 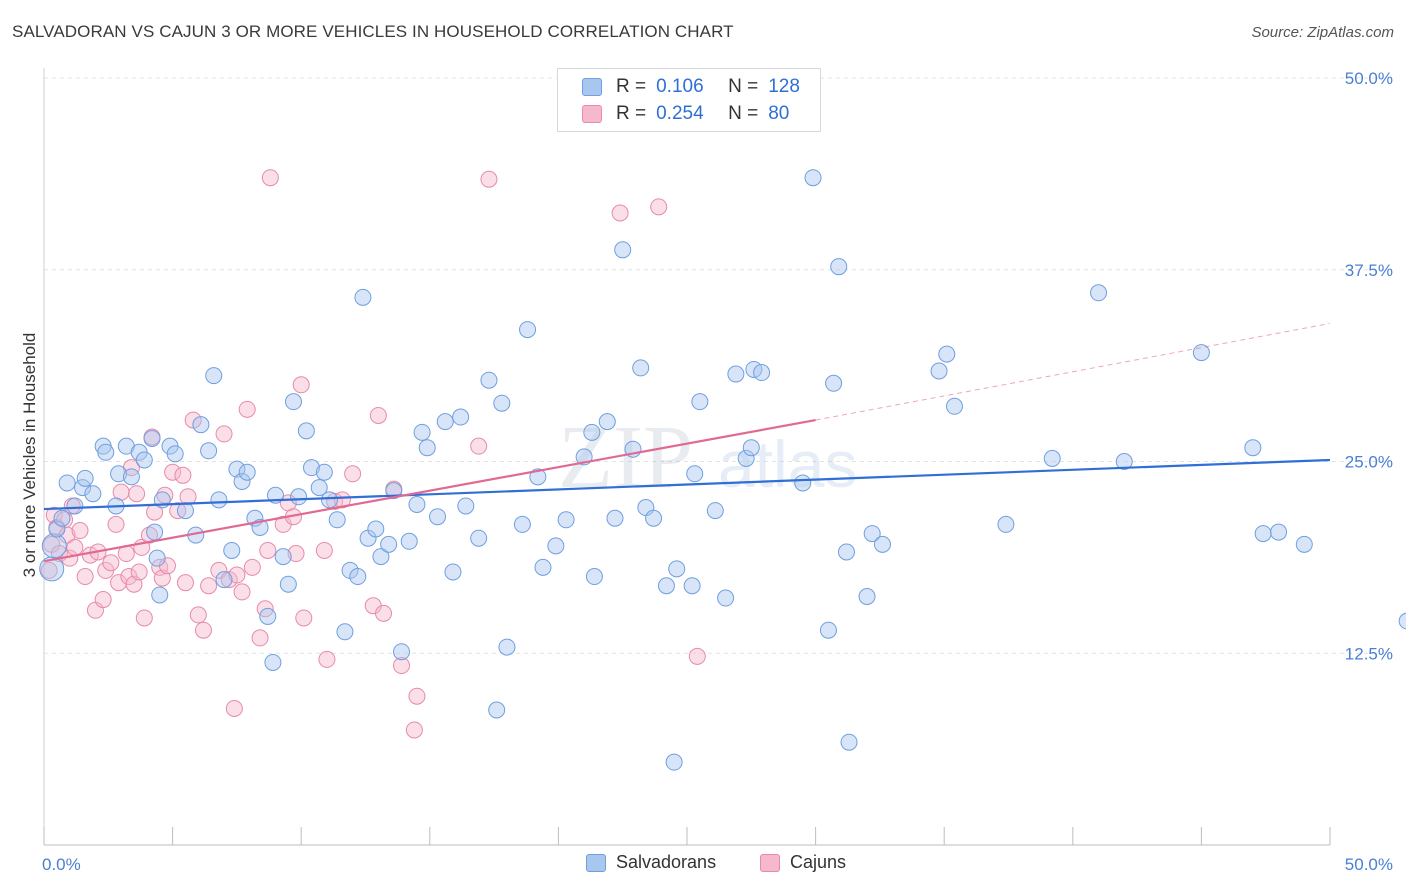 I want to click on legend-swatch-salvadorans, so click(x=596, y=862).